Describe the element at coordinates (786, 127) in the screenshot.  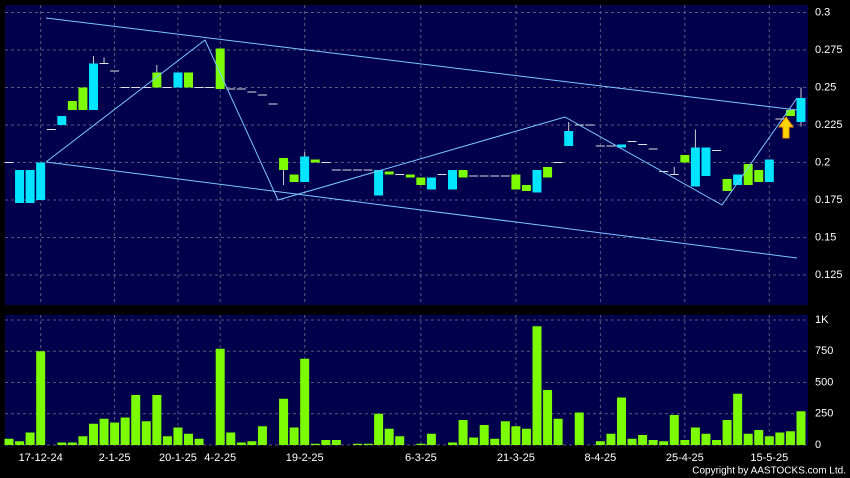
I see `arrow-icon` at that location.